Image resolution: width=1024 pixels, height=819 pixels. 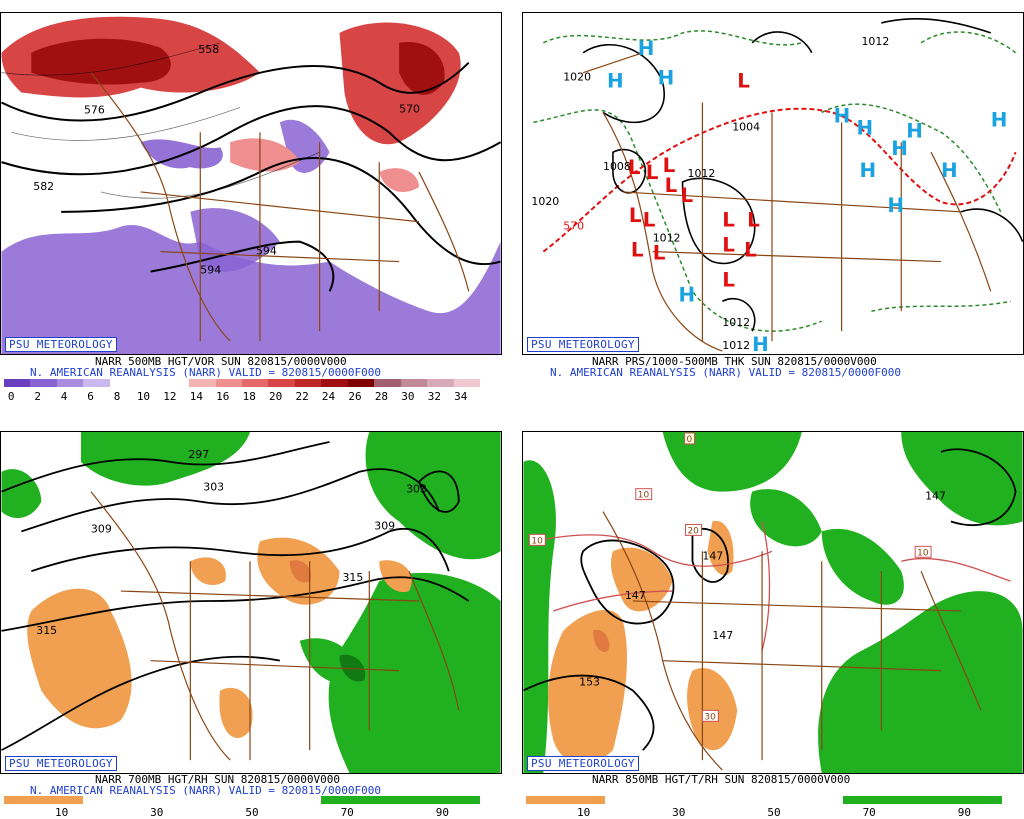 I want to click on contour-labels-700mb: 297 303 303 309 309 315 315, so click(x=231, y=542).